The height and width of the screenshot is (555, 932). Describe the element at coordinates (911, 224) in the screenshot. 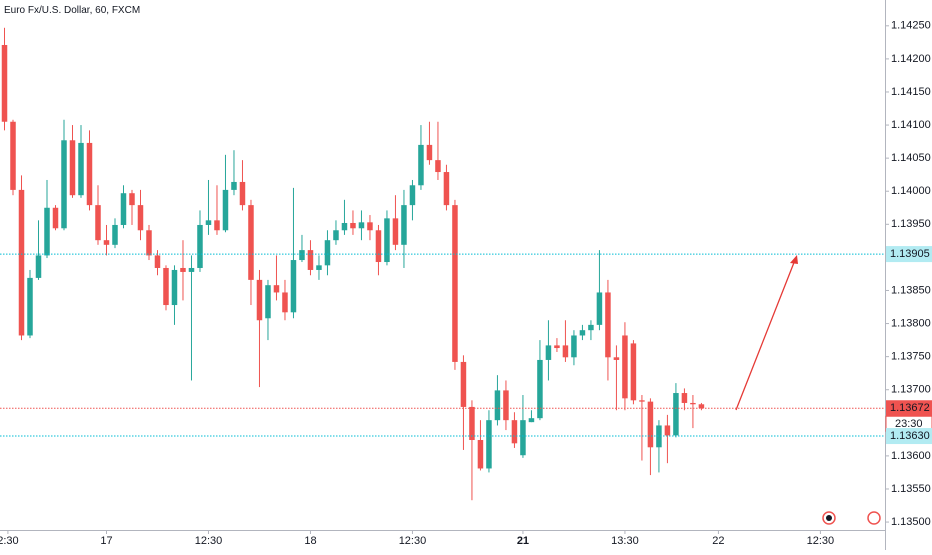

I see `y-tick-label: 1.13950` at that location.